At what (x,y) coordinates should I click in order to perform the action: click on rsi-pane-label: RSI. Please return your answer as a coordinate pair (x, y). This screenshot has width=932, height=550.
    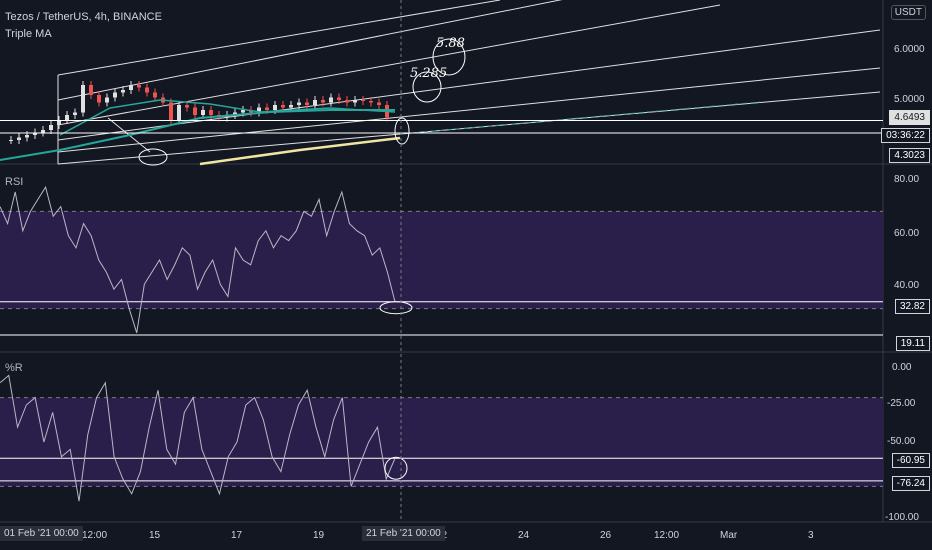
    Looking at the image, I should click on (14, 182).